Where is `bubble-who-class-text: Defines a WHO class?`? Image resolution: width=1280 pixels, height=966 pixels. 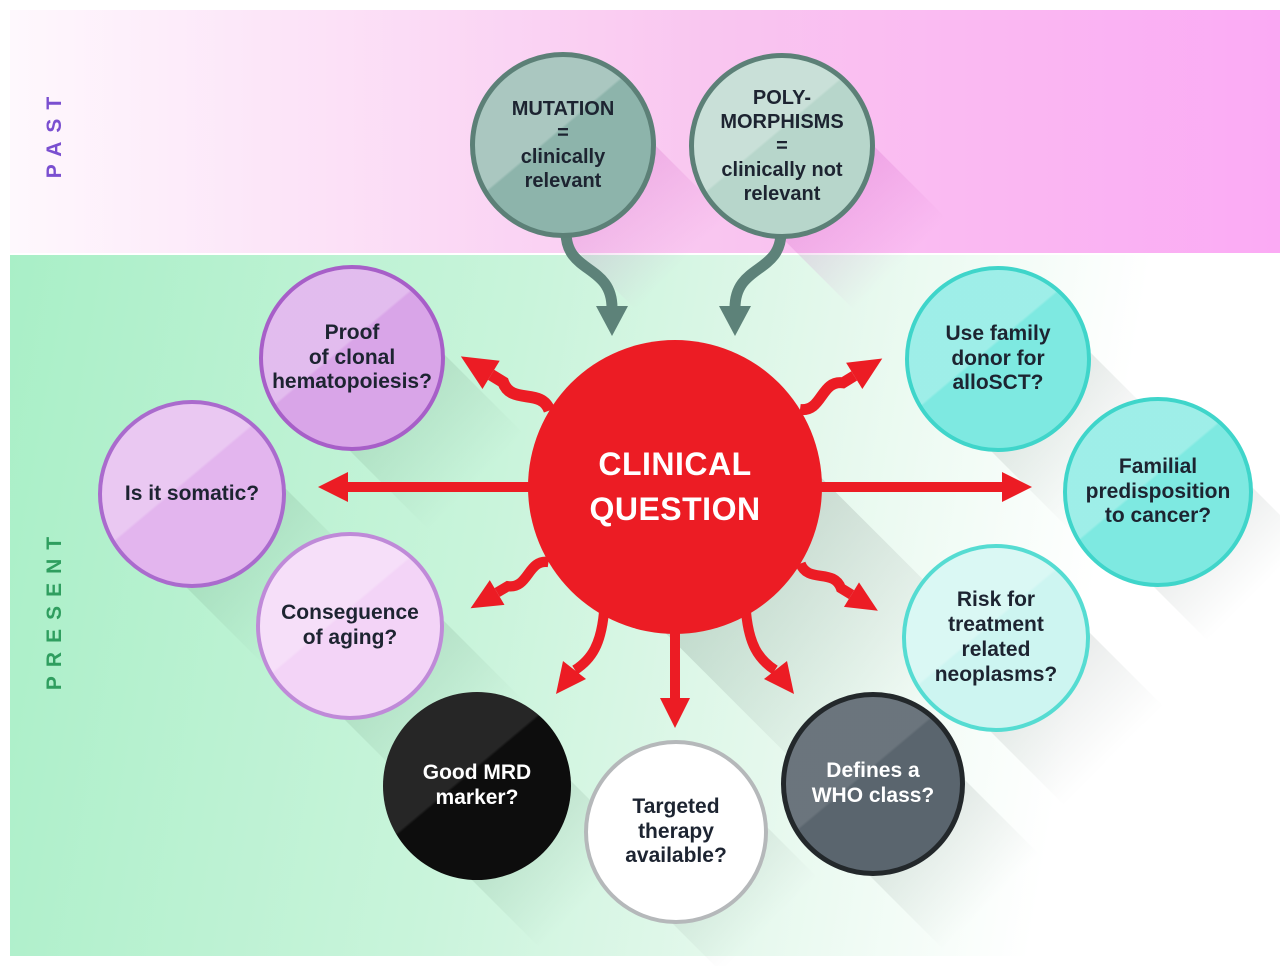 bubble-who-class-text: Defines a WHO class? is located at coordinates (873, 783).